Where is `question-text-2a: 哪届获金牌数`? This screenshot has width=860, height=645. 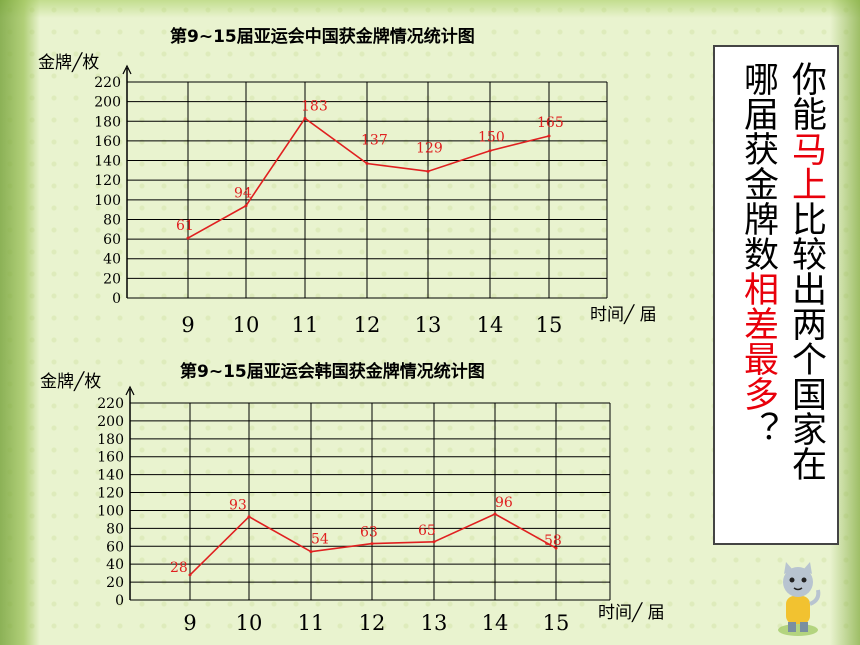 question-text-2a: 哪届获金牌数 is located at coordinates (758, 166).